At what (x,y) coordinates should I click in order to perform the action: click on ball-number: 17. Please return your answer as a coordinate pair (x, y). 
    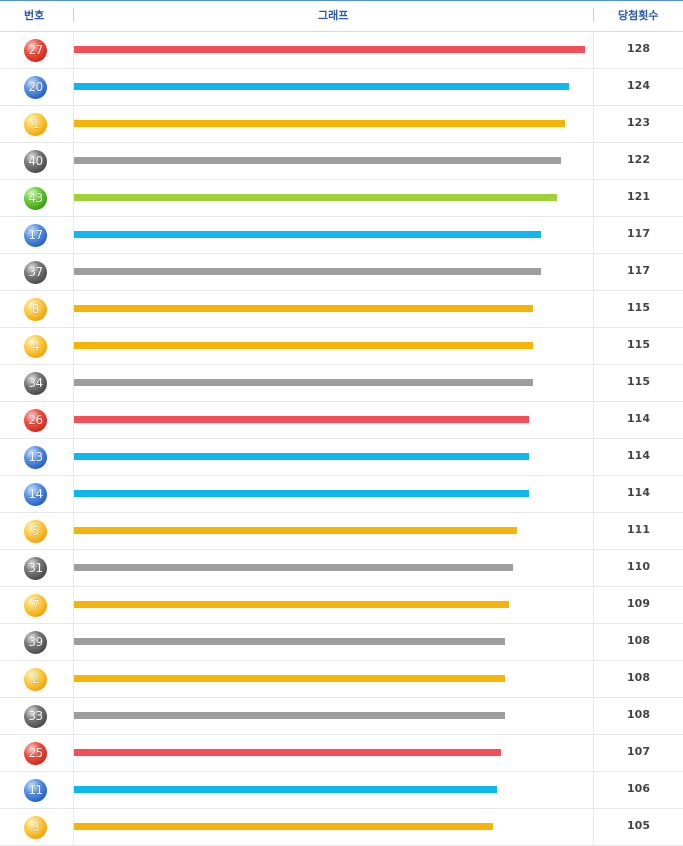
    Looking at the image, I should click on (35, 235).